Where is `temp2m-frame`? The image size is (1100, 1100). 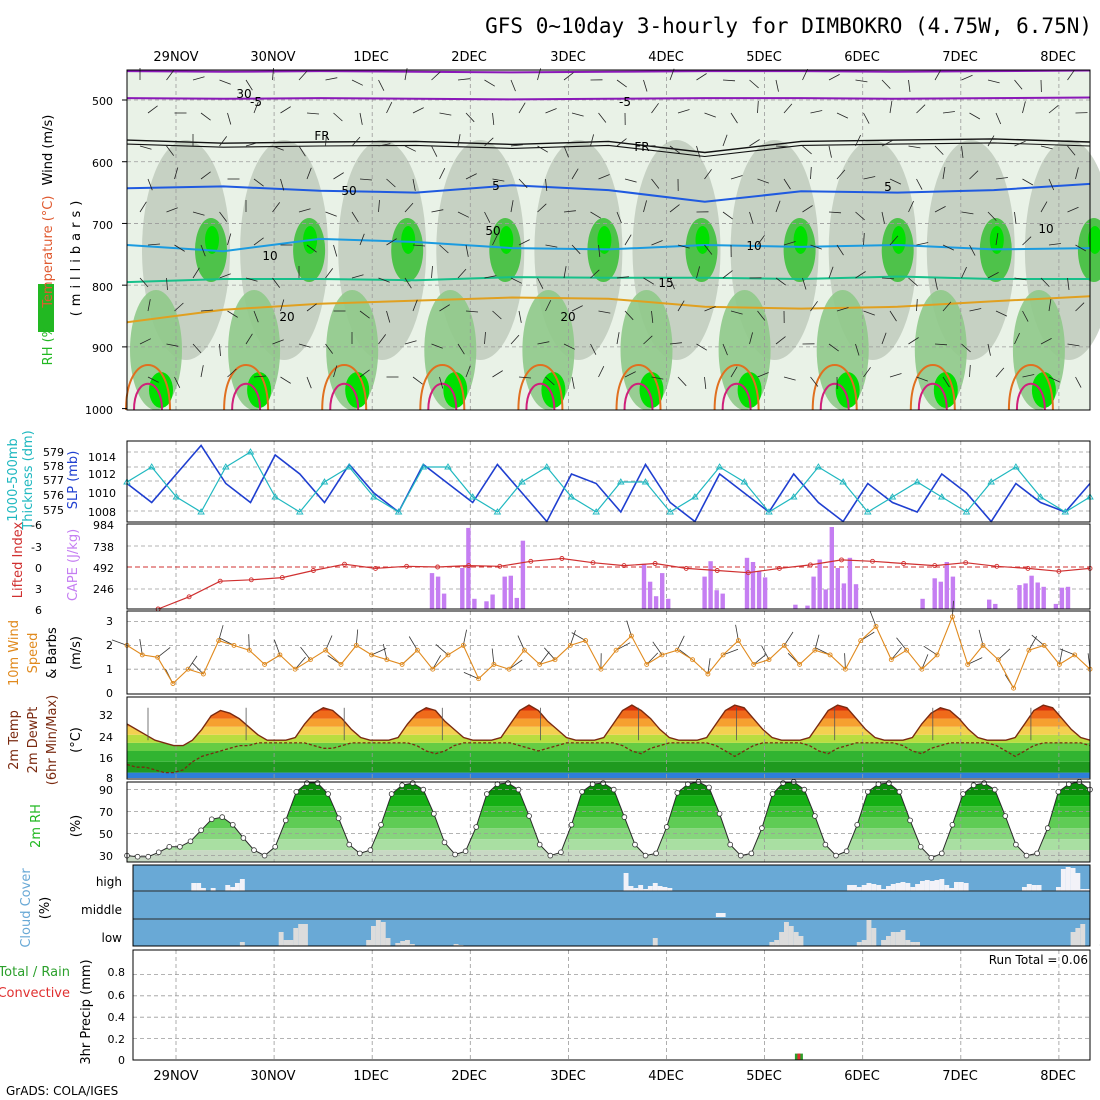
temp2m-frame is located at coordinates (608, 738).